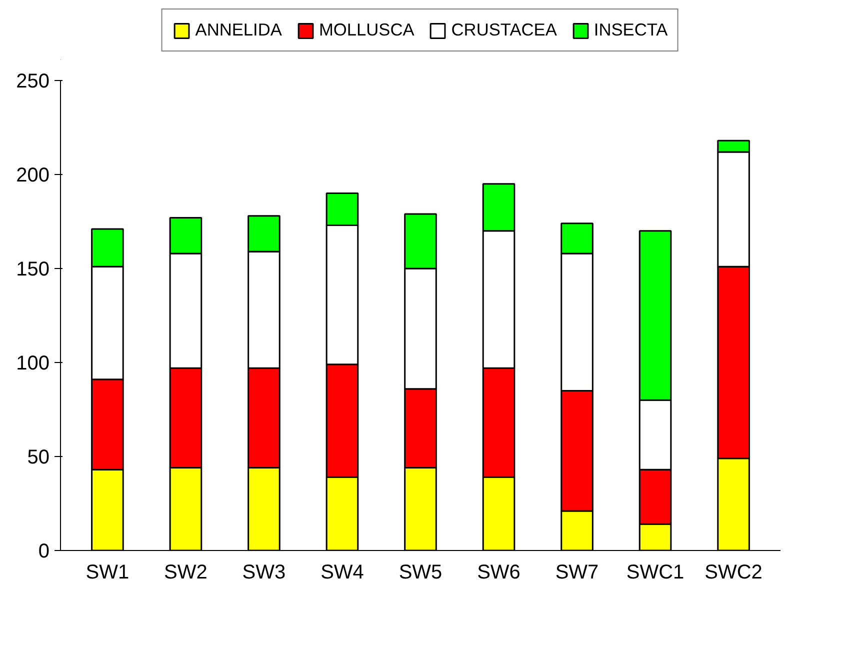 Image resolution: width=848 pixels, height=650 pixels. Describe the element at coordinates (44, 551) in the screenshot. I see `y-tick-label: 0` at that location.